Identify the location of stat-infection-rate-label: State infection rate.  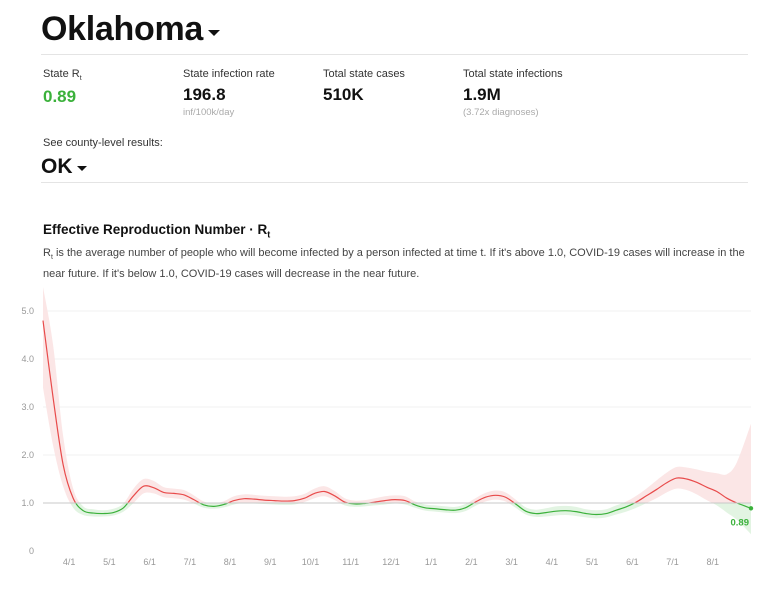
(229, 74).